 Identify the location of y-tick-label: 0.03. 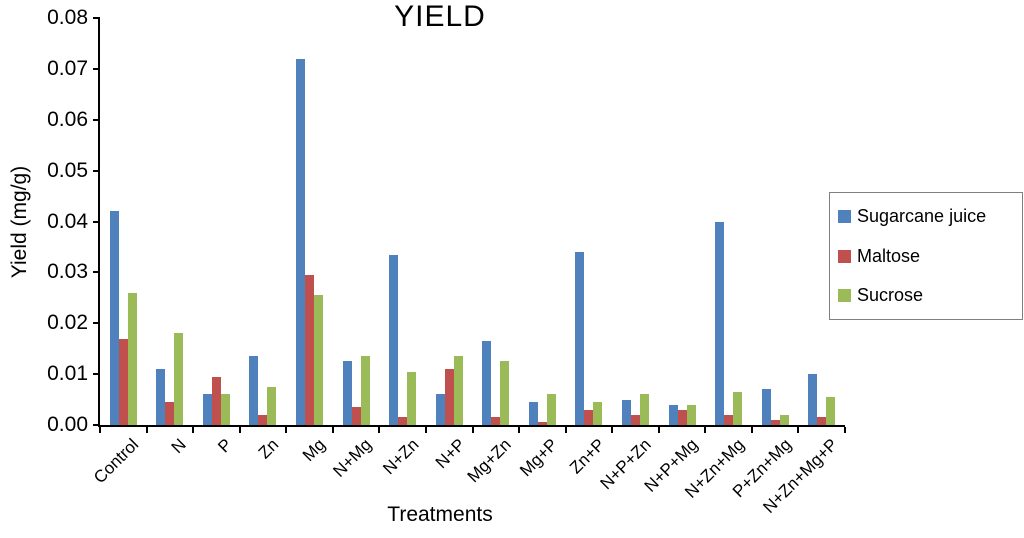
(67, 272).